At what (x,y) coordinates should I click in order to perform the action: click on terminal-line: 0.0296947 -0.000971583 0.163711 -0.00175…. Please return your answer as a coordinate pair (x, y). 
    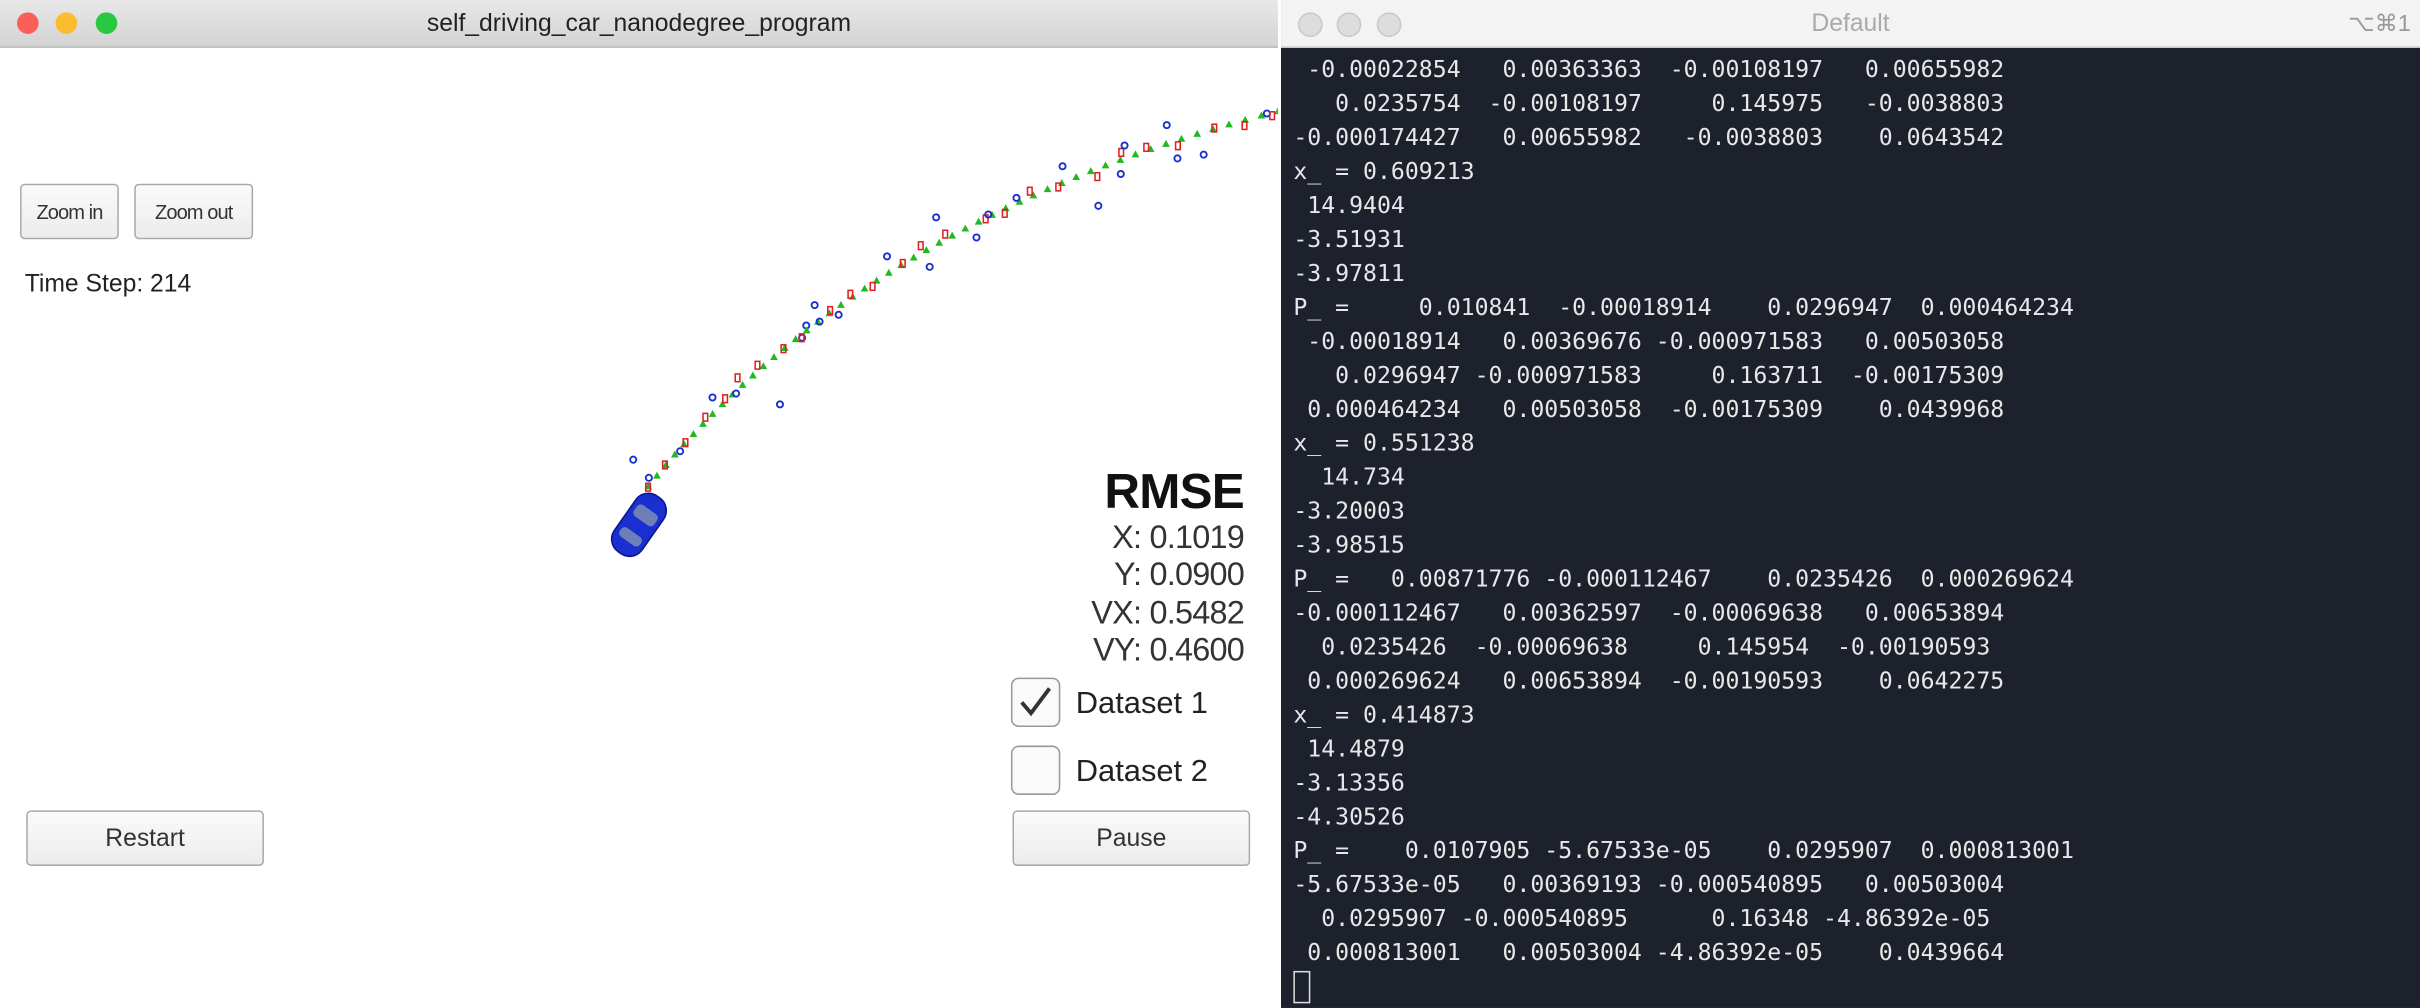
    Looking at the image, I should click on (1649, 375).